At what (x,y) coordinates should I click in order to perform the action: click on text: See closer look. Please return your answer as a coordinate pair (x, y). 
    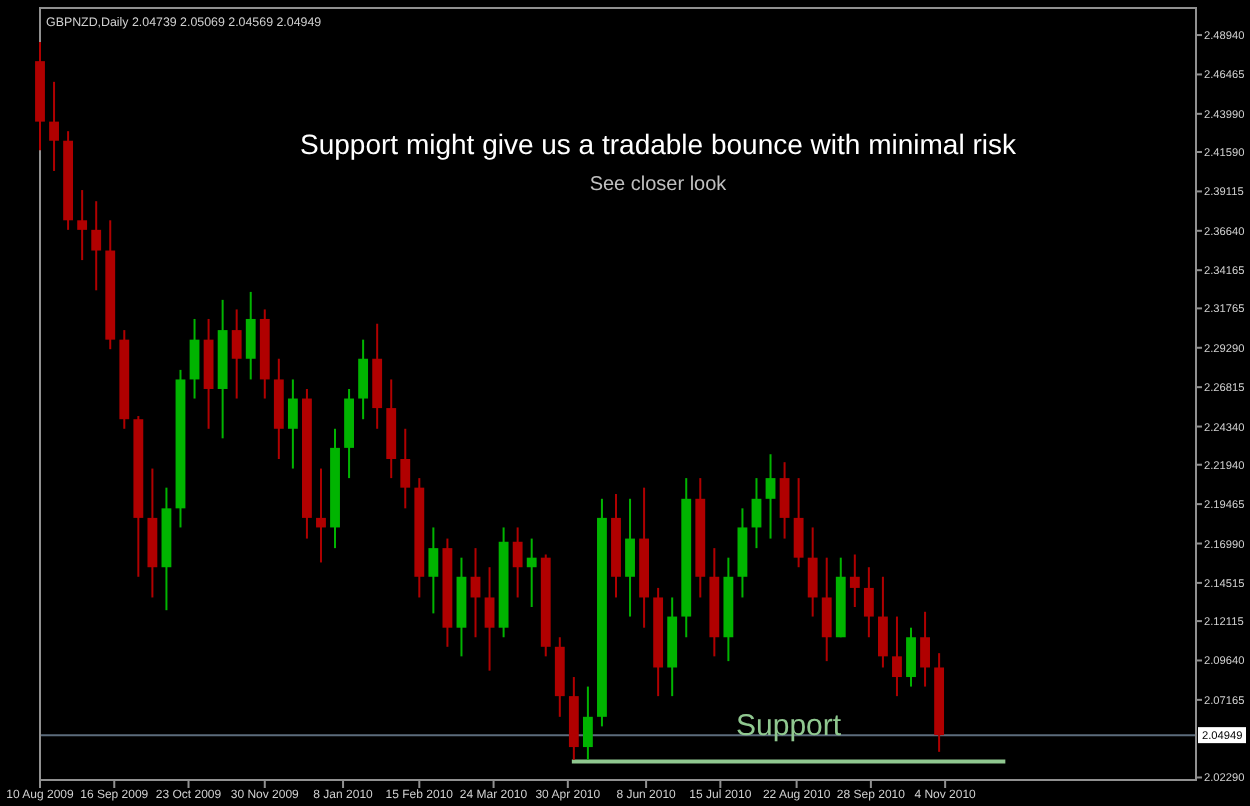
    Looking at the image, I should click on (659, 185).